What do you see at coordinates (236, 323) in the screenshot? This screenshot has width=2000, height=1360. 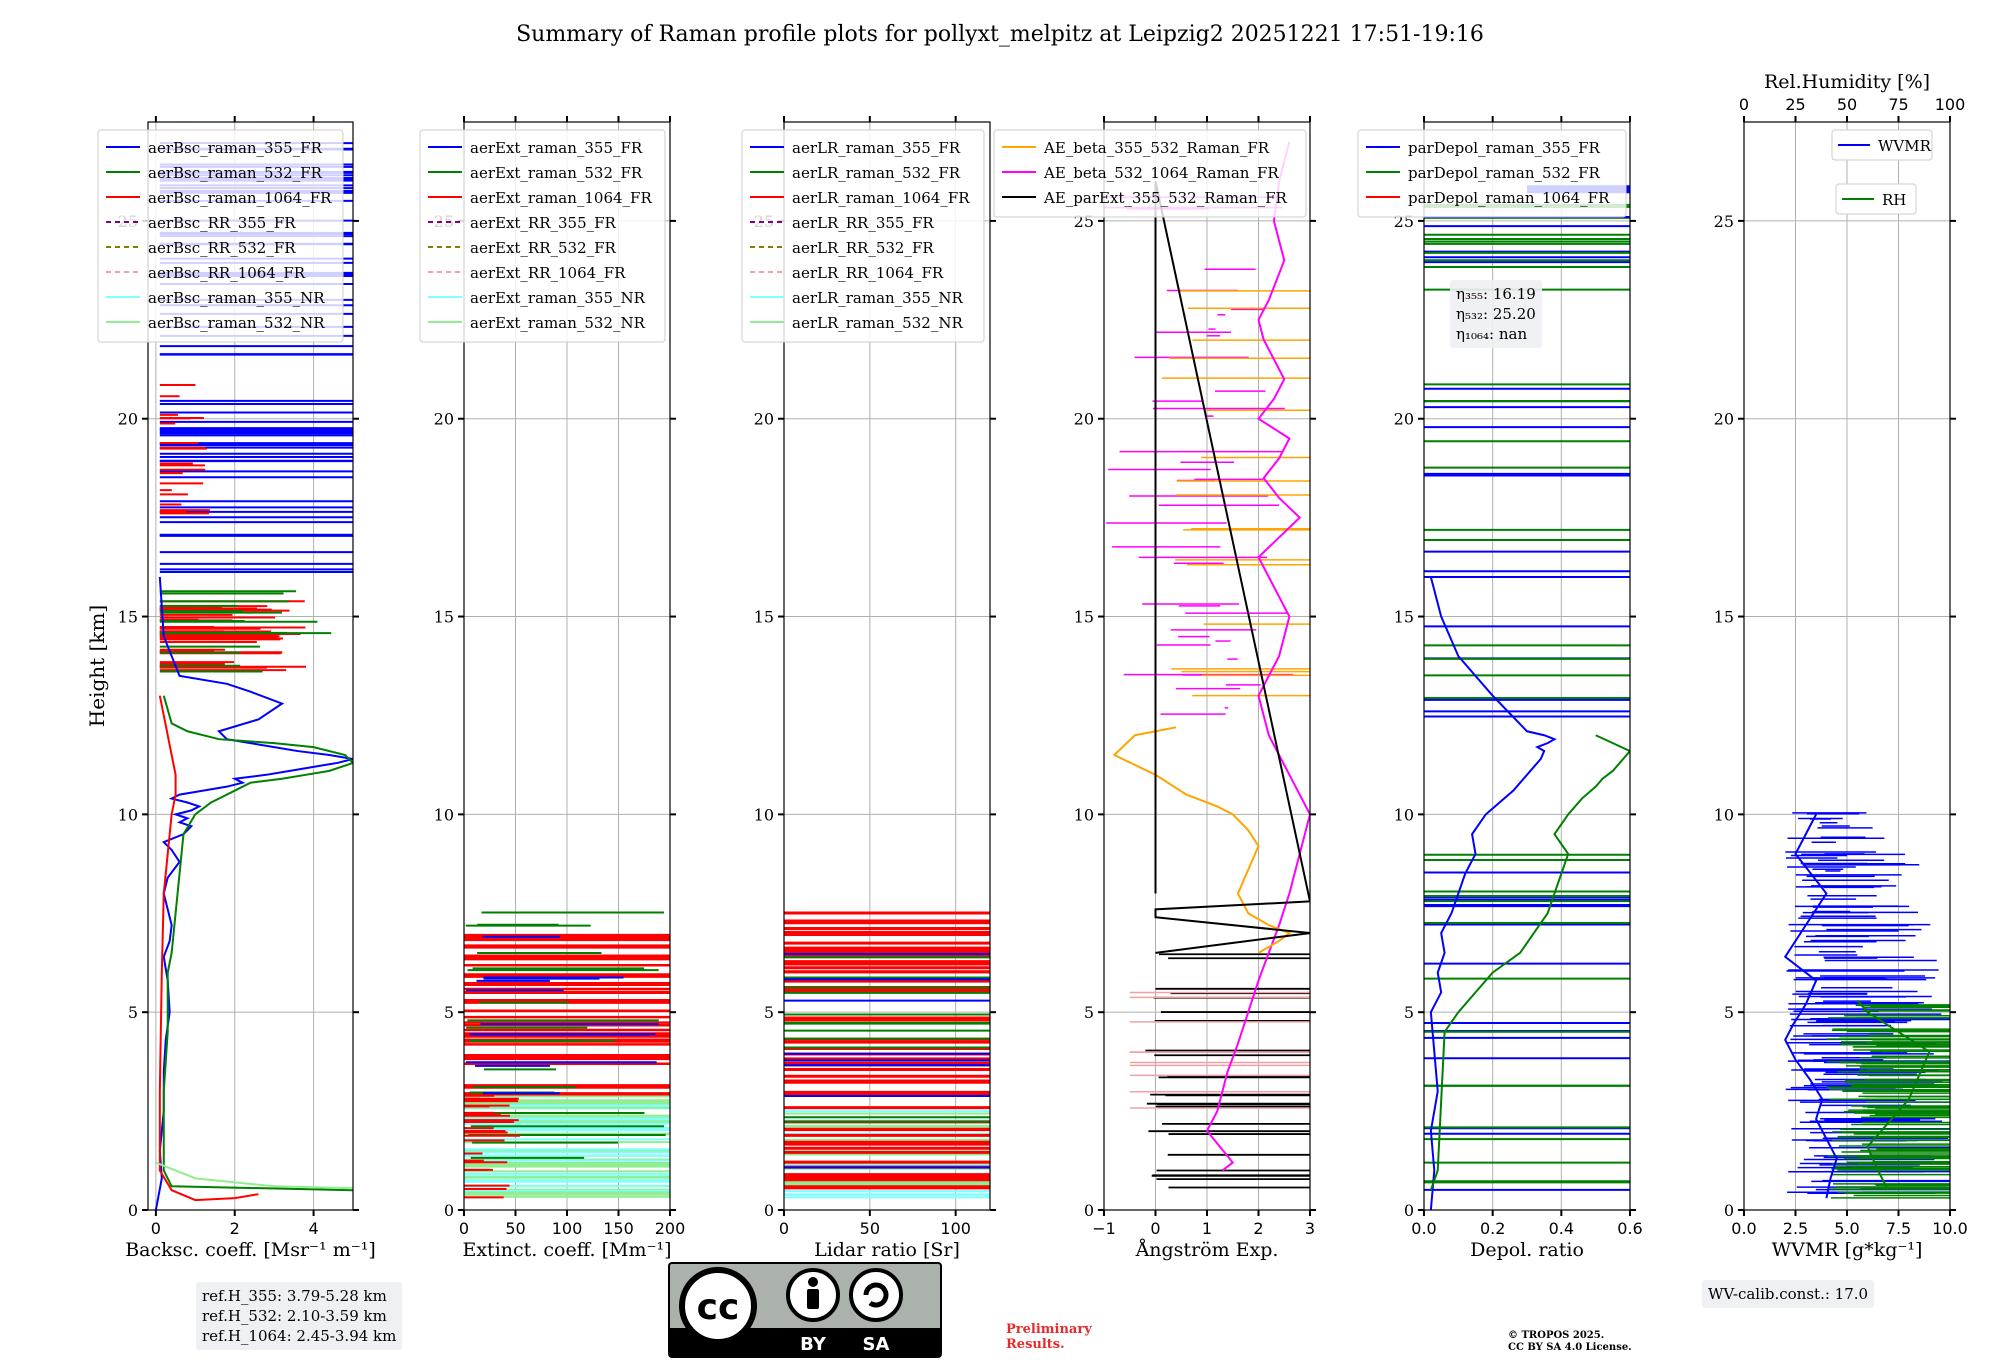 I see `legend-label: aerBsc_raman_532_NR` at bounding box center [236, 323].